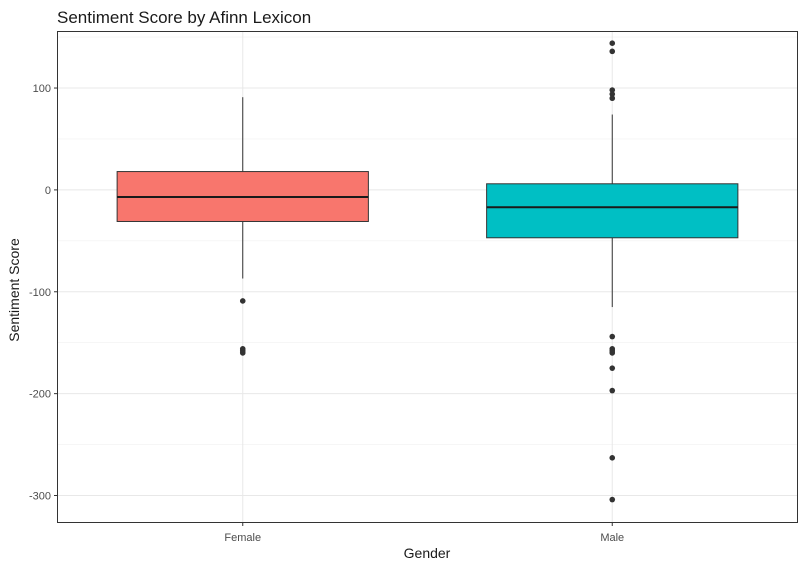 Image resolution: width=806 pixels, height=574 pixels. What do you see at coordinates (40, 293) in the screenshot?
I see `y-tick-label: -100` at bounding box center [40, 293].